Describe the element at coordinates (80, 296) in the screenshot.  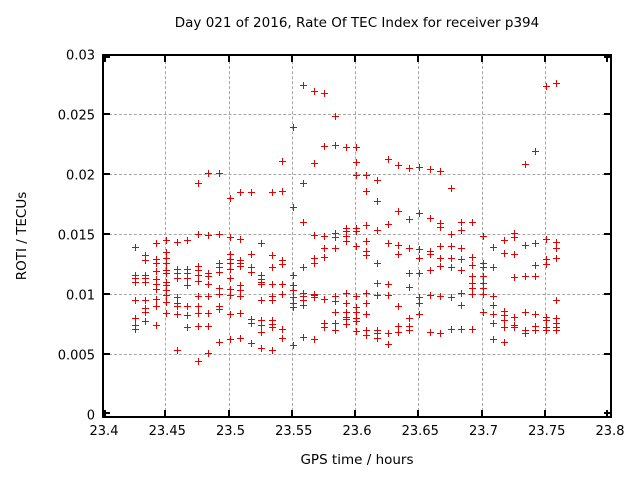
I see `y-tick-label: 0.01` at that location.